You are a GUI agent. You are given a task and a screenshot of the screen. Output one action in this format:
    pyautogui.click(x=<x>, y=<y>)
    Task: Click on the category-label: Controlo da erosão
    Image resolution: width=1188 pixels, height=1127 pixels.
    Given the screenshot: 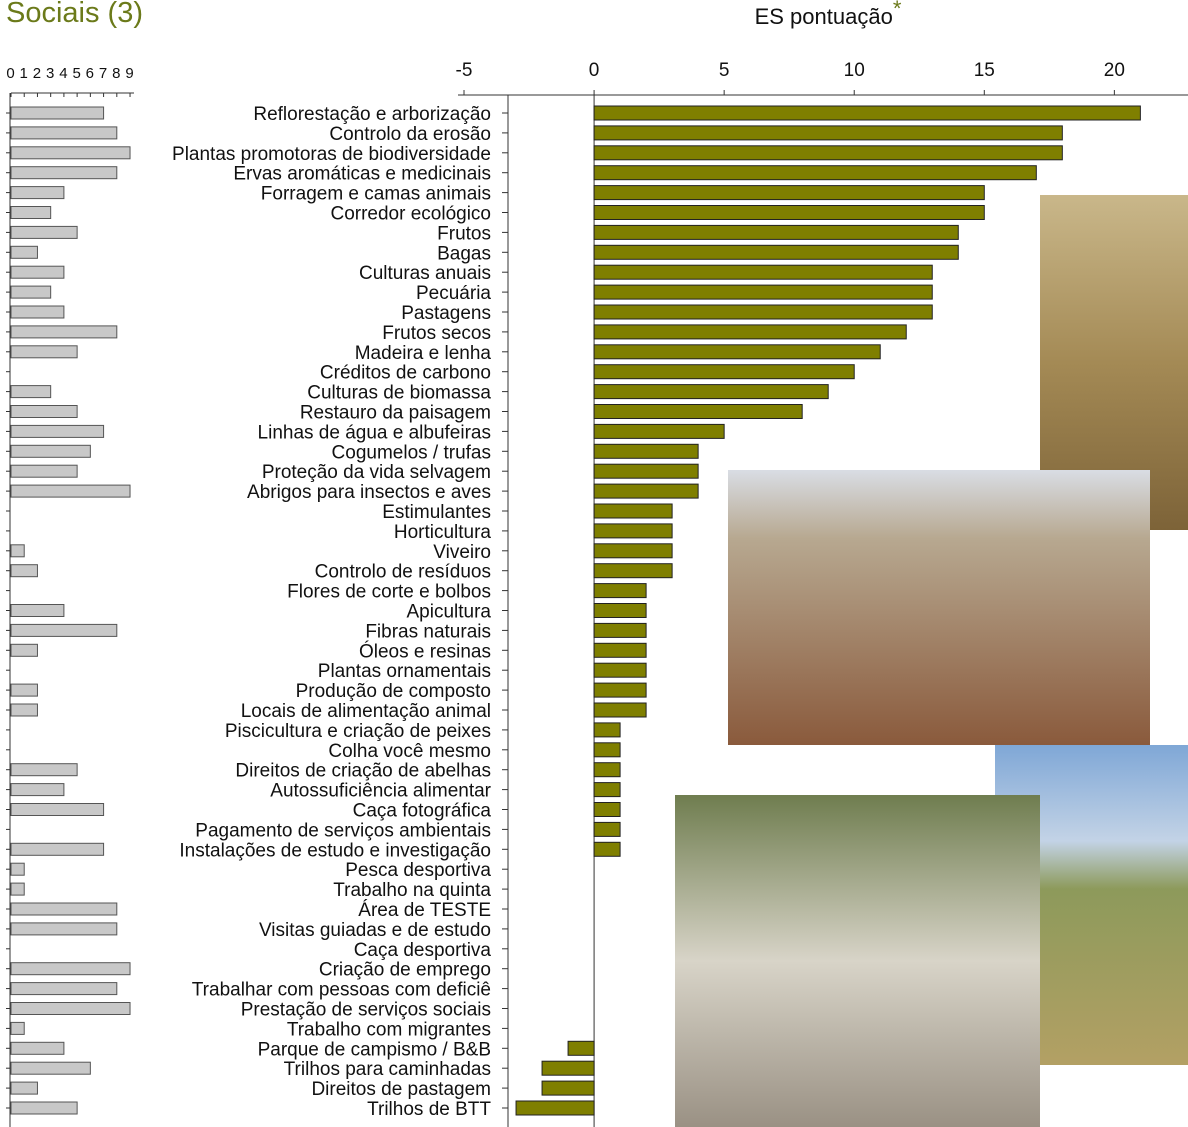 What is the action you would take?
    pyautogui.click(x=410, y=134)
    